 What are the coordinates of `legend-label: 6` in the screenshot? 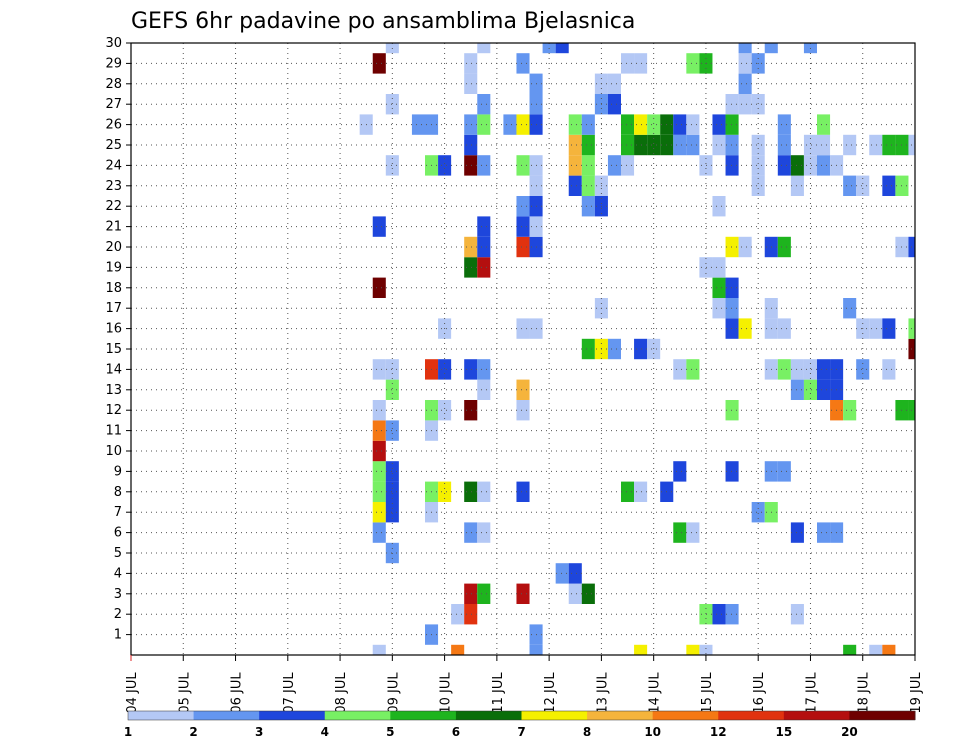 It's located at (456, 732).